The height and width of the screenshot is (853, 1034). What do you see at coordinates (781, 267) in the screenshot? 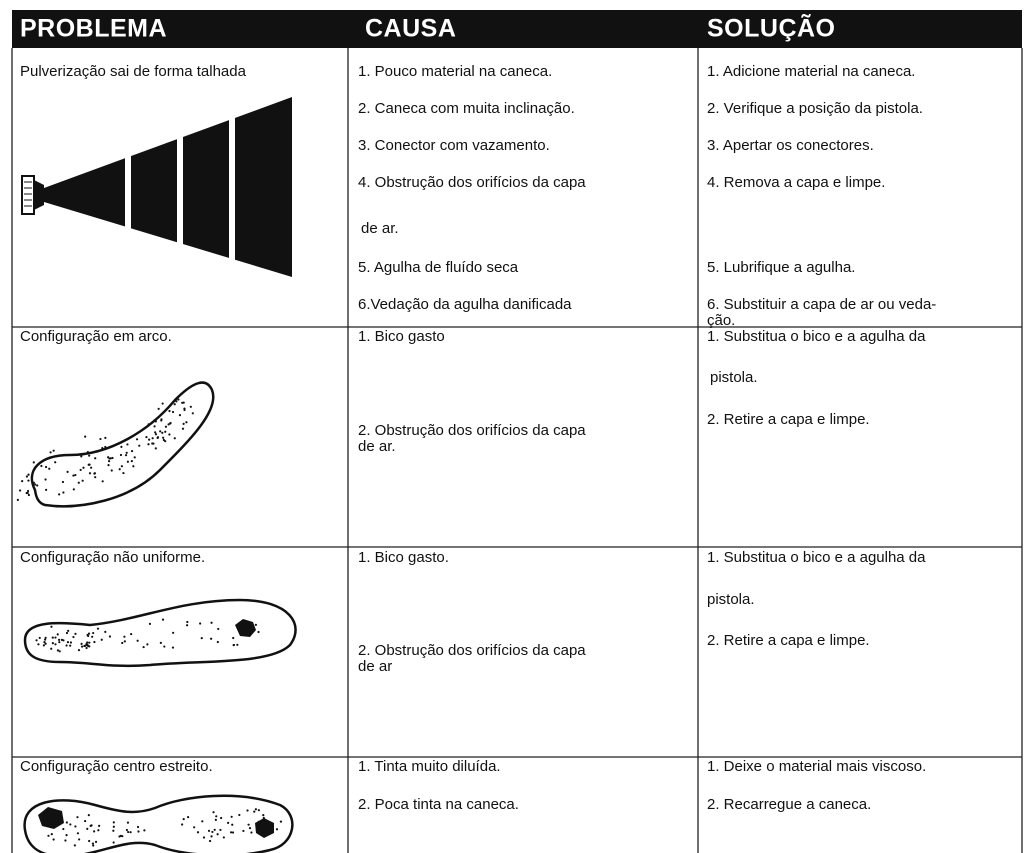
I see `solution-text: 5. Lubrifique a agulha.` at bounding box center [781, 267].